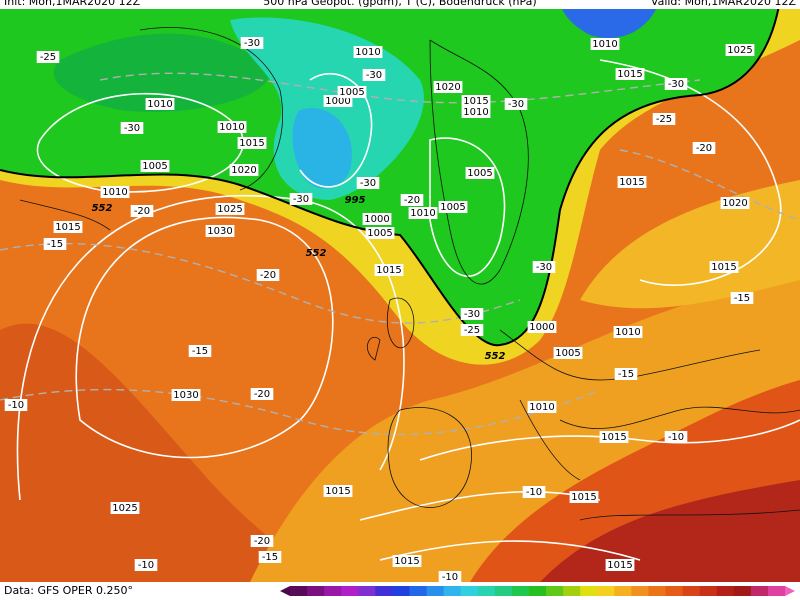 The image size is (800, 600). I want to click on yellow-east, so click(690, 244).